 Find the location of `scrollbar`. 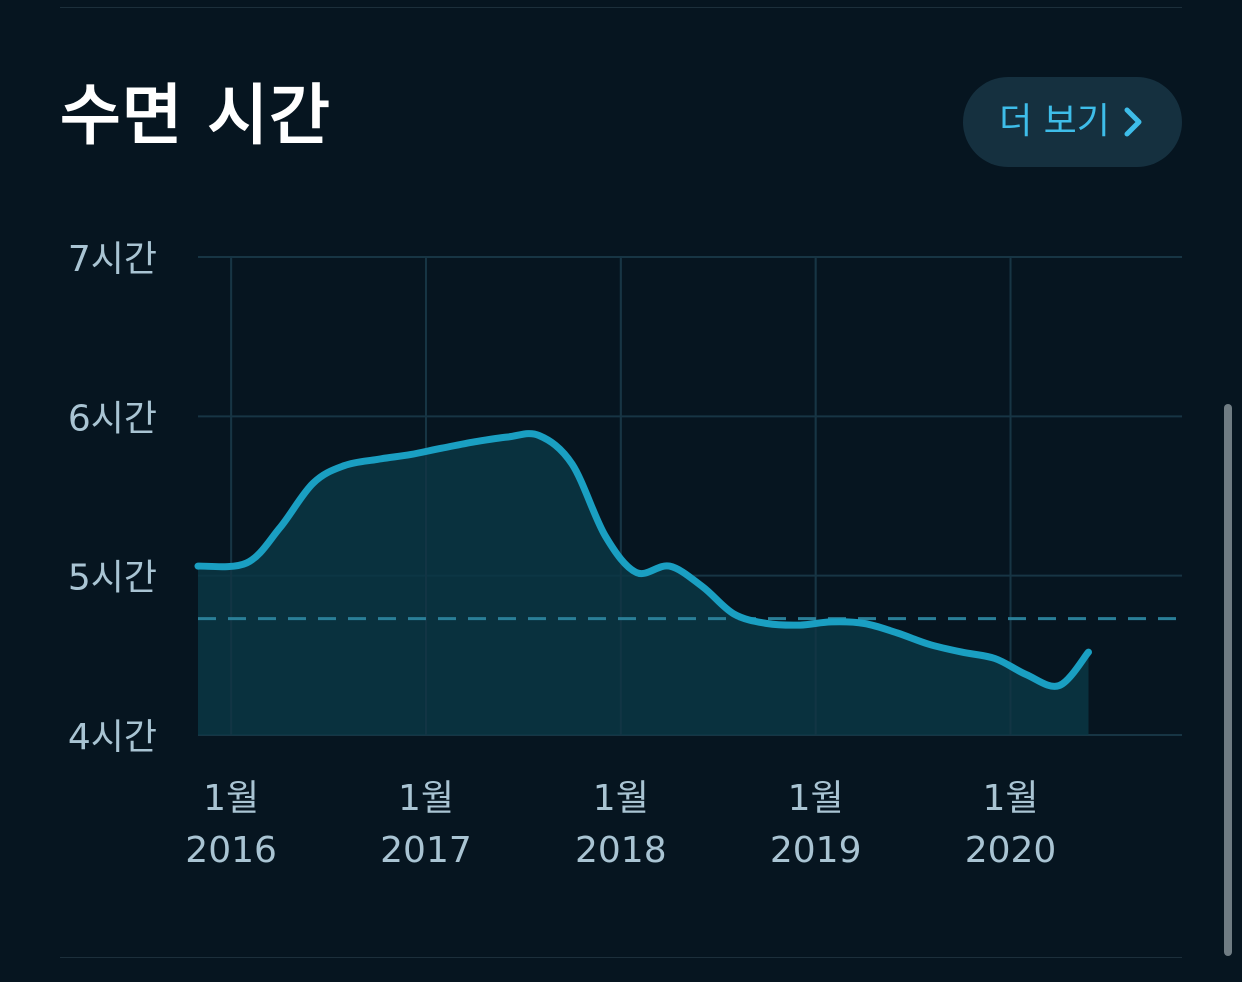

scrollbar is located at coordinates (1228, 680).